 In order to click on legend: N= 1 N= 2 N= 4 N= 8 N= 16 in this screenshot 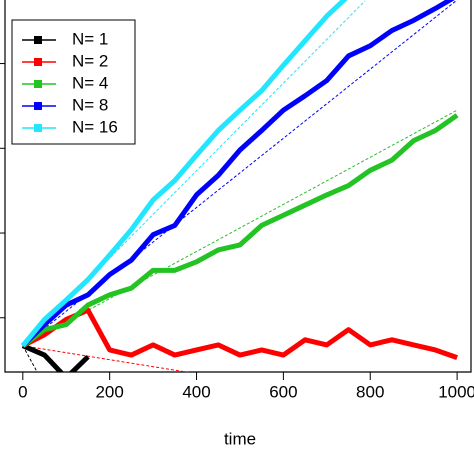, I will do `click(73, 82)`.